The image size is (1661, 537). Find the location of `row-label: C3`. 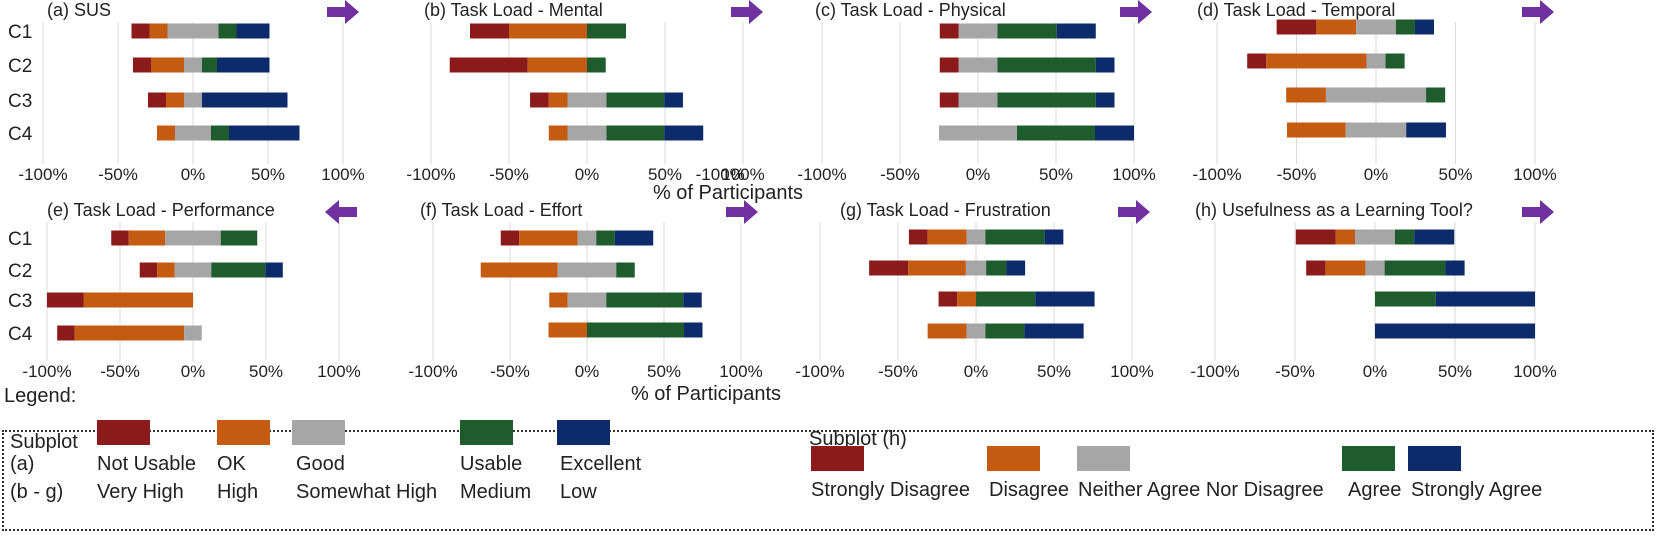

row-label: C3 is located at coordinates (20, 101).